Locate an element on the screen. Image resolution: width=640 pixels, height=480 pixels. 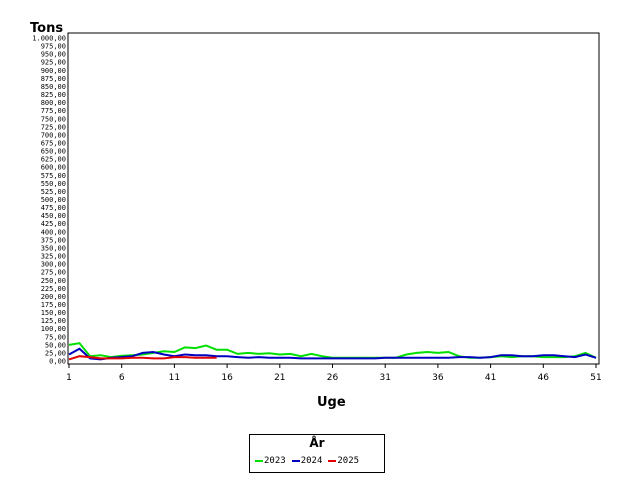
y-tick-label: 775,00 is located at coordinates (53, 111).